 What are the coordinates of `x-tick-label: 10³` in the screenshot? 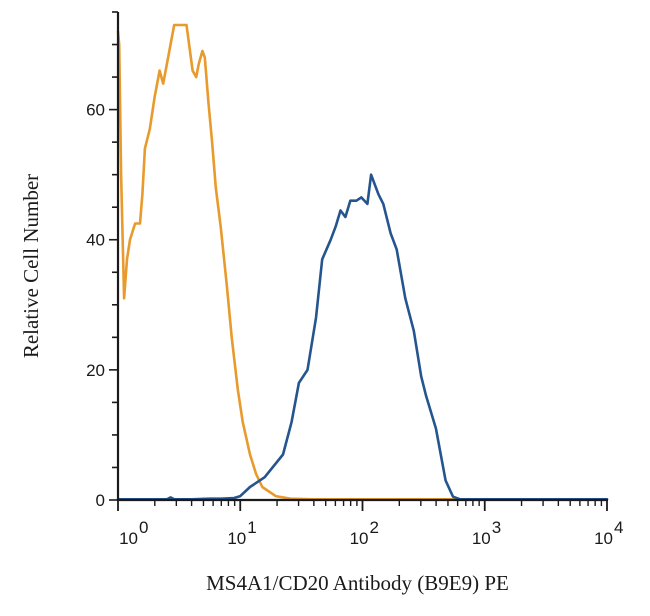 It's located at (486, 533).